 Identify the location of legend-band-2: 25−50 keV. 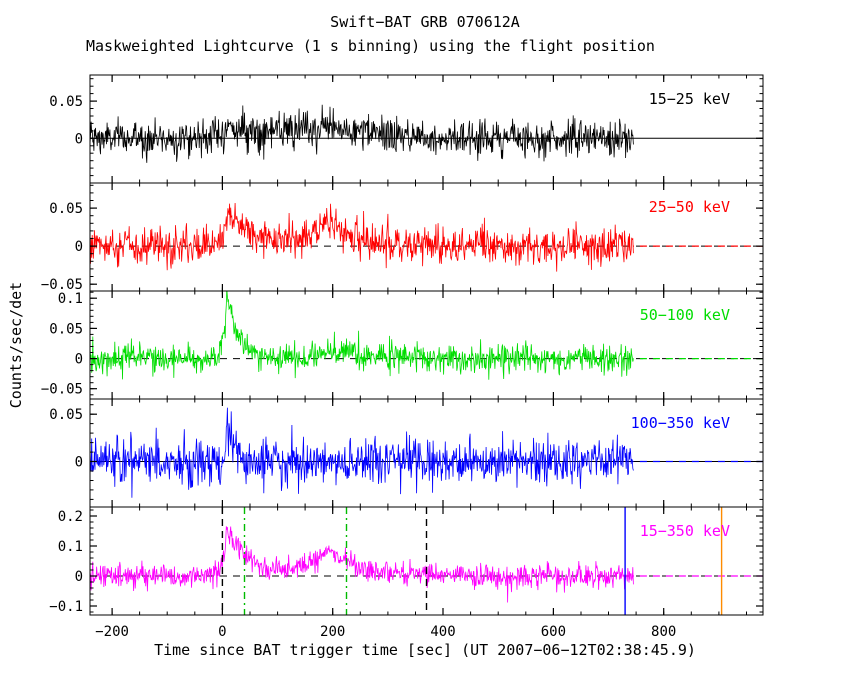
(689, 207).